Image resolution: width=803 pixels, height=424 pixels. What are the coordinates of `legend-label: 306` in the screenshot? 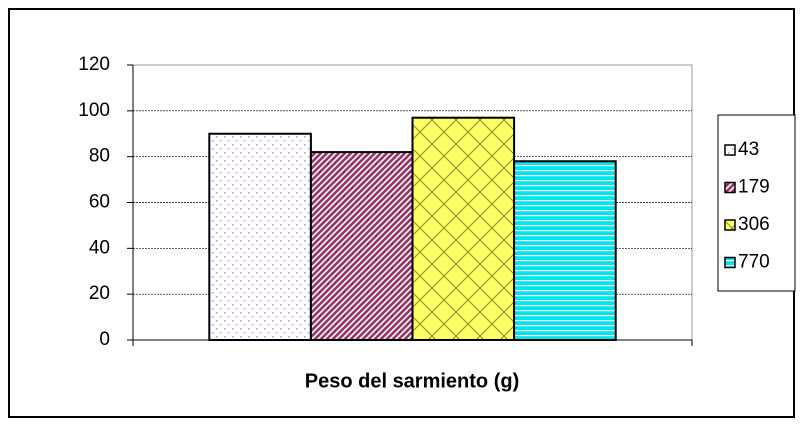 It's located at (754, 224).